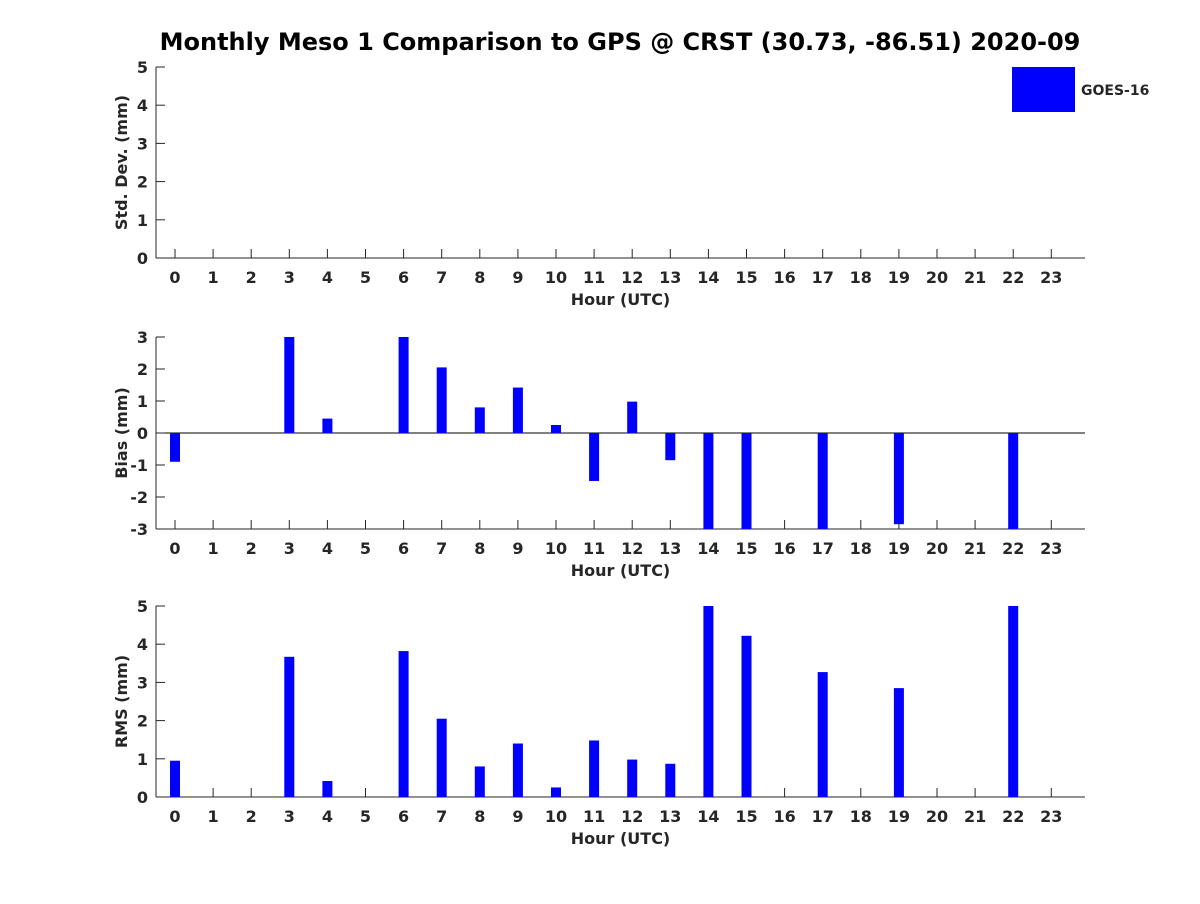 The width and height of the screenshot is (1200, 904). Describe the element at coordinates (139, 497) in the screenshot. I see `bias-y-tick-label: -2` at that location.